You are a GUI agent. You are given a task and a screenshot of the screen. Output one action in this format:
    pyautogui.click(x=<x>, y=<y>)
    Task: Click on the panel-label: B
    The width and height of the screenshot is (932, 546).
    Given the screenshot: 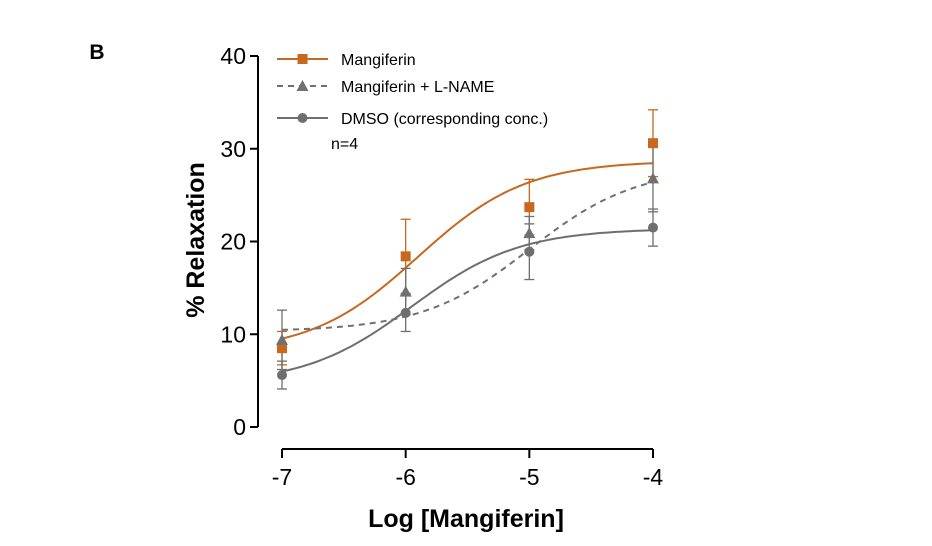 What is the action you would take?
    pyautogui.click(x=96, y=52)
    